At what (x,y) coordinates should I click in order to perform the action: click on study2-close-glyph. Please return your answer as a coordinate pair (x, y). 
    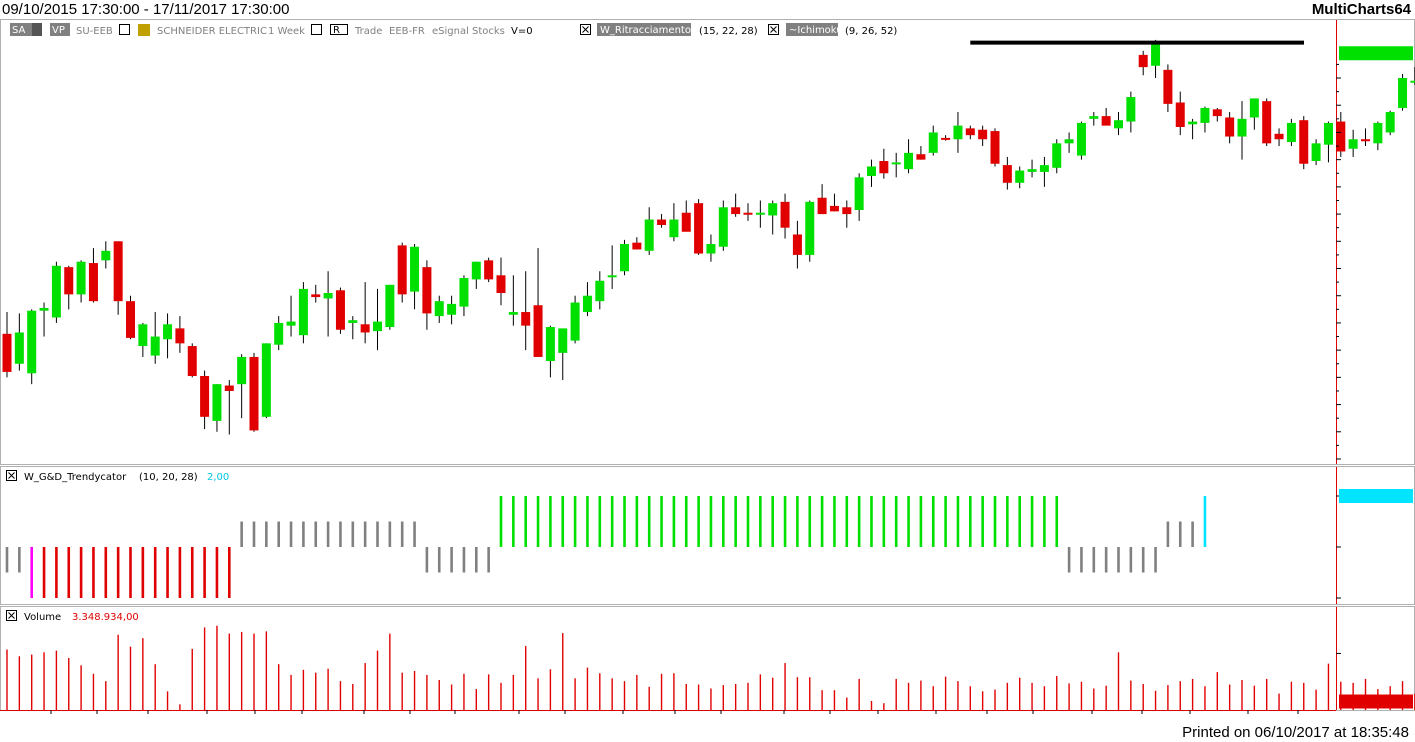
    Looking at the image, I should click on (773, 29).